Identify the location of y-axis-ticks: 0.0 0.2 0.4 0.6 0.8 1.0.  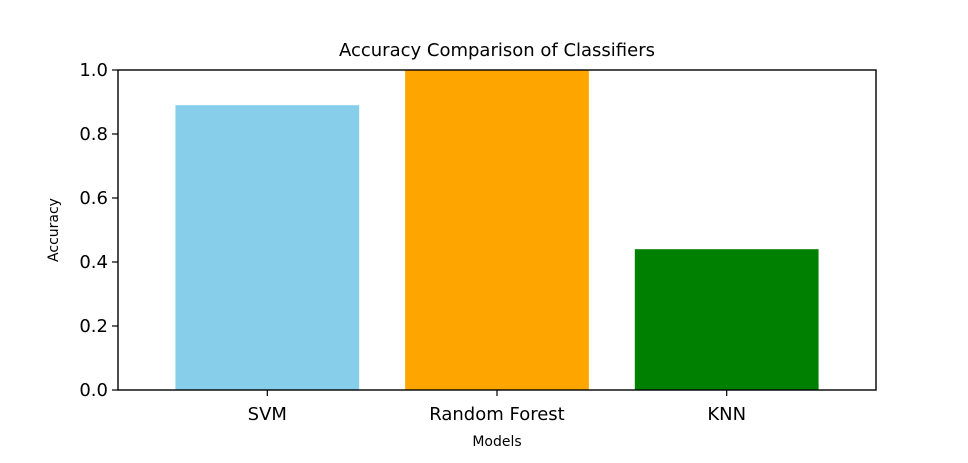
(98, 230).